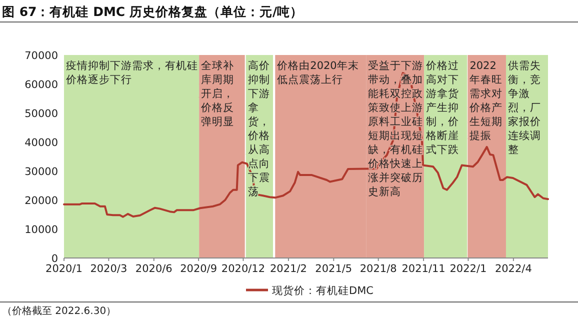 This screenshot has width=578, height=320. I want to click on x-tick-label: 2020/3, so click(109, 269).